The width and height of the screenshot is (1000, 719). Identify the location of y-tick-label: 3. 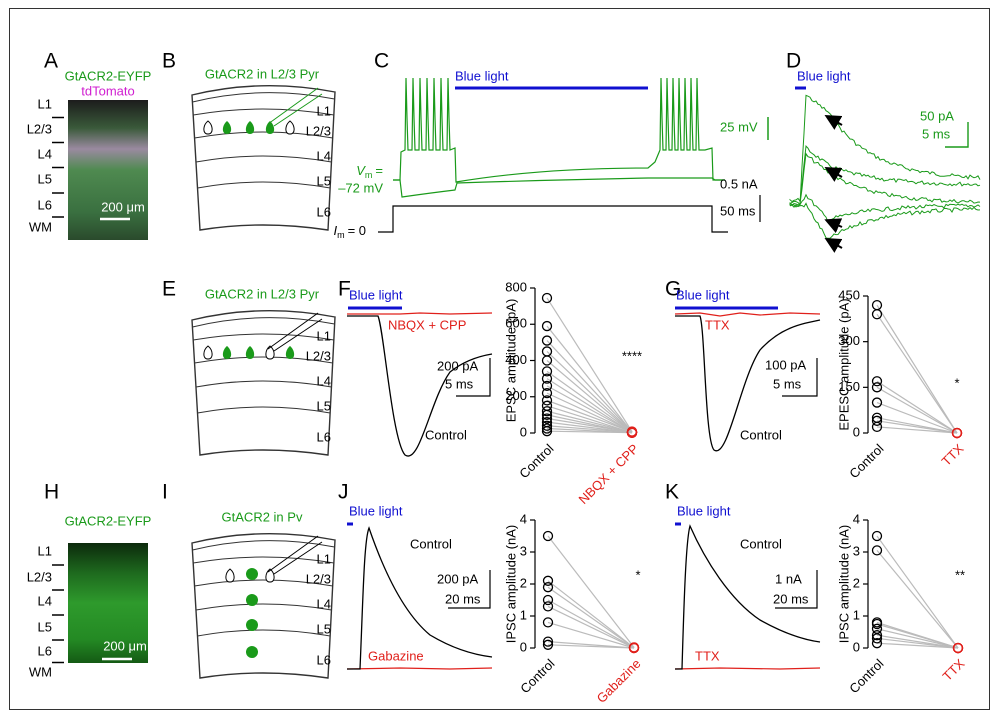
(523, 550).